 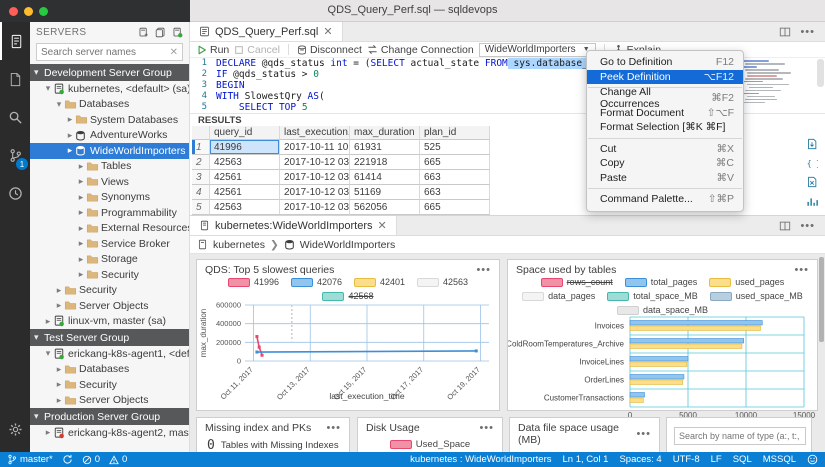 I want to click on legend-item: 42563, so click(x=442, y=282).